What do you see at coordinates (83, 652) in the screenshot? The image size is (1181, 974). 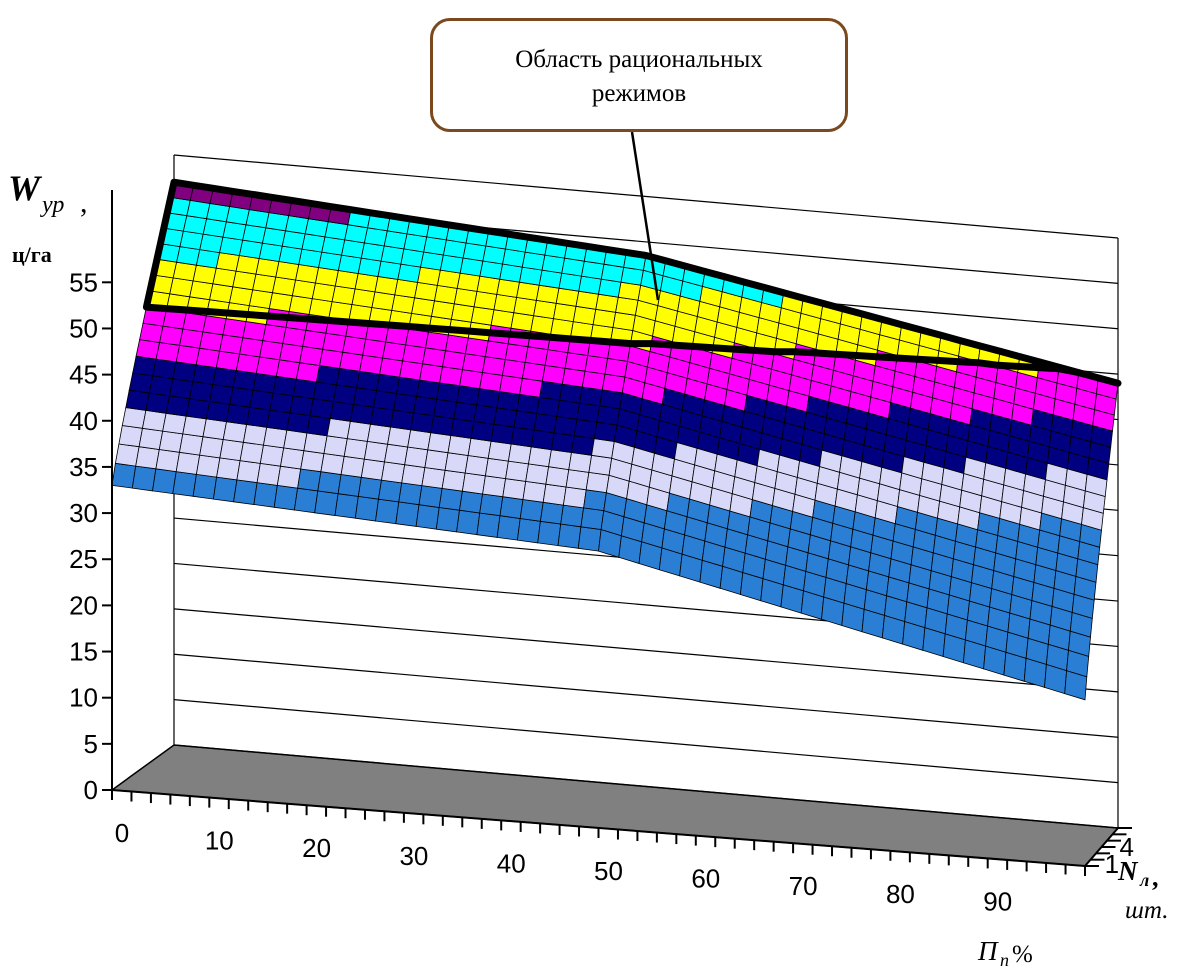 I see `z-tick-label: 15` at bounding box center [83, 652].